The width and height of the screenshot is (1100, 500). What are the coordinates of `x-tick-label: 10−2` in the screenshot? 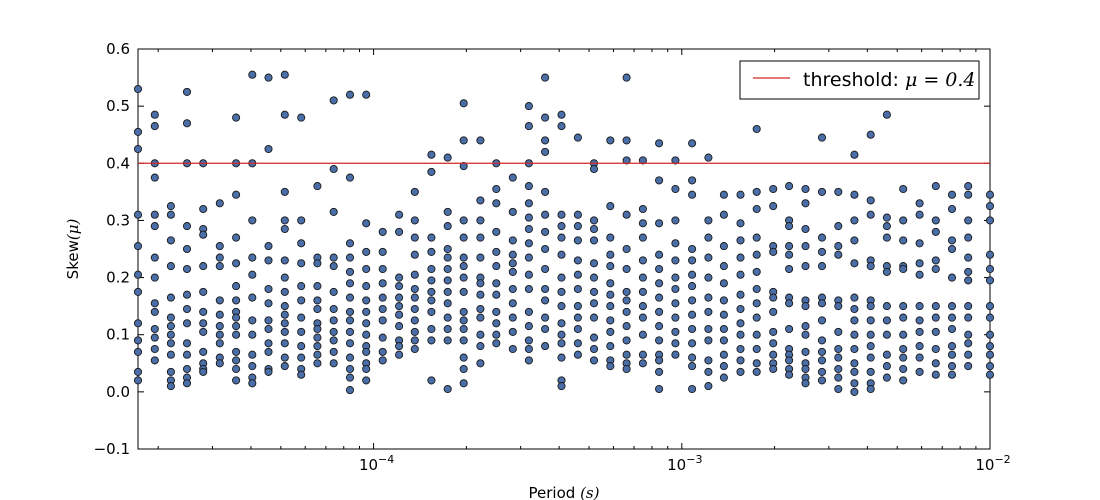 It's located at (992, 463).